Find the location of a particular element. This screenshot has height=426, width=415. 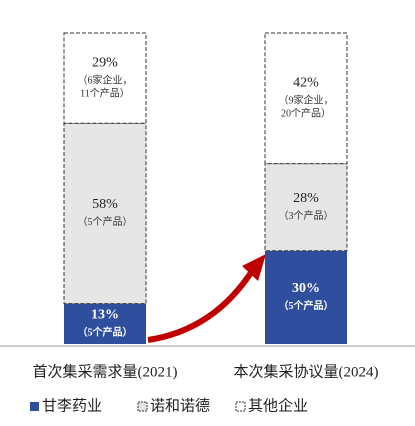

legend-label: 诺和诺德 is located at coordinates (180, 405).